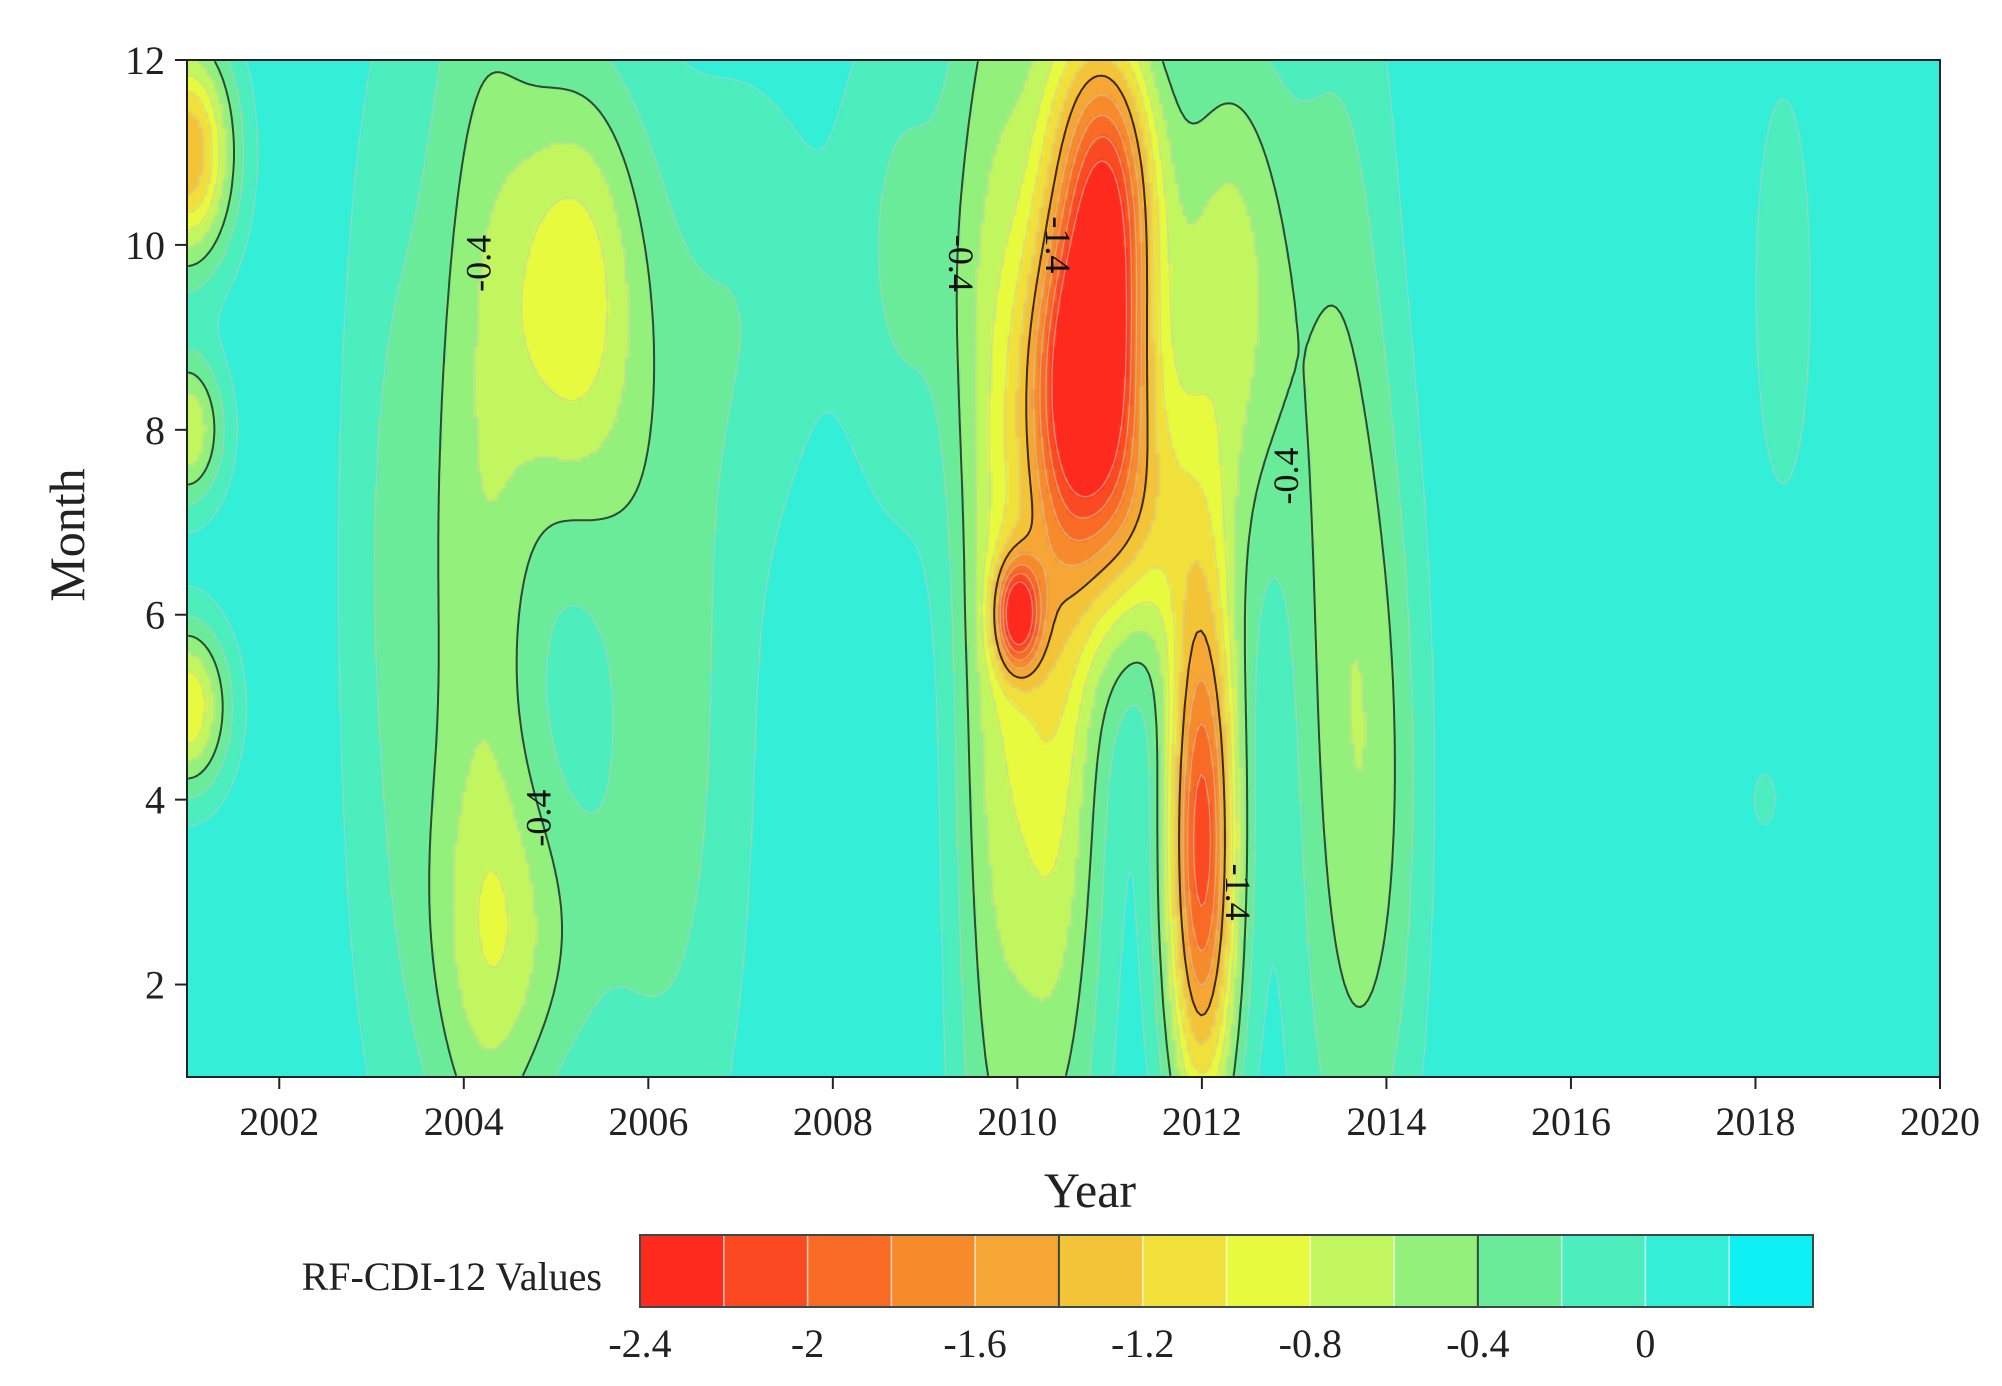 This screenshot has width=2002, height=1386. What do you see at coordinates (1477, 1343) in the screenshot?
I see `colorbar-tick-label: -0.4` at bounding box center [1477, 1343].